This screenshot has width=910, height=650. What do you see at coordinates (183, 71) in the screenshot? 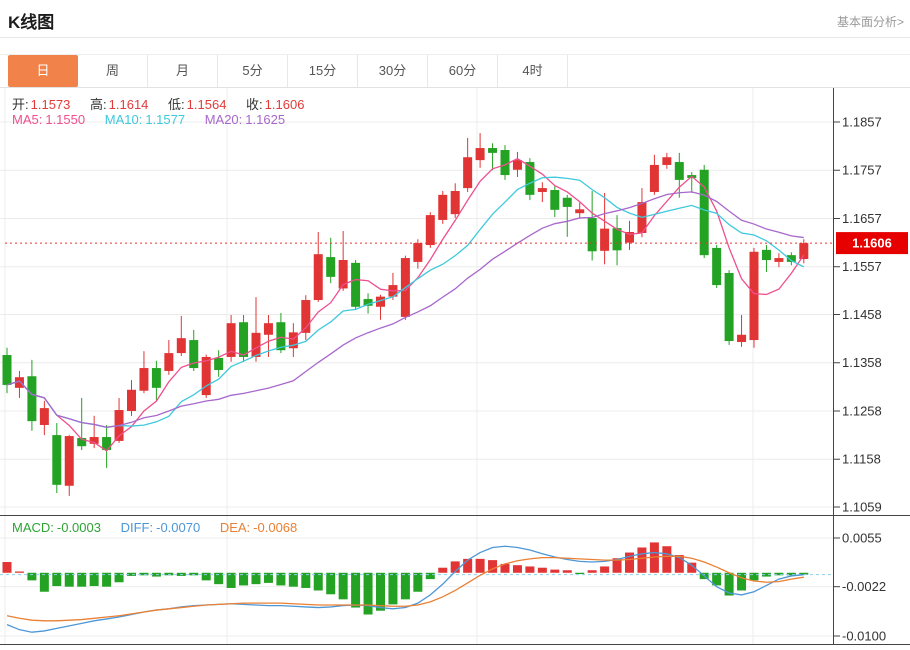
I see `tab-month: 月` at bounding box center [183, 71].